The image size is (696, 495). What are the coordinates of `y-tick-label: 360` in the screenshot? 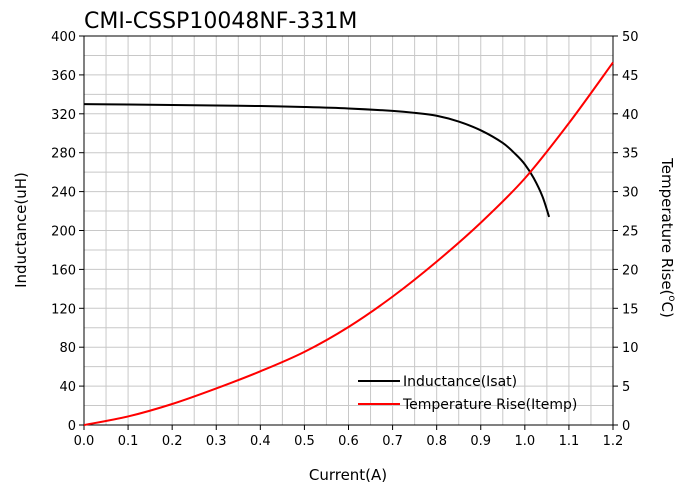 It's located at (63, 76).